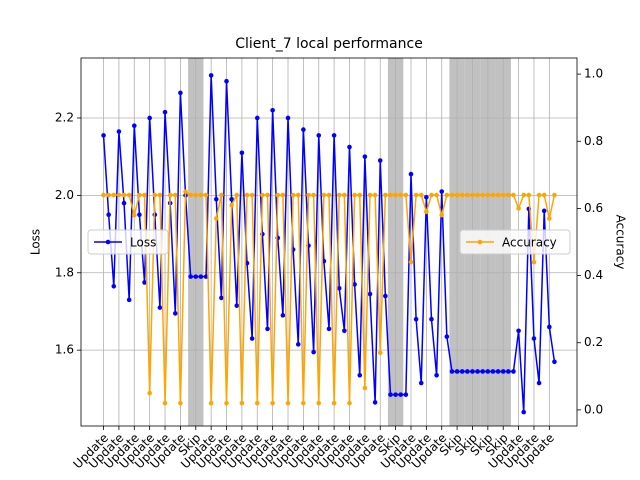  What do you see at coordinates (593, 141) in the screenshot?
I see `y2-tick-label: 0.8` at bounding box center [593, 141].